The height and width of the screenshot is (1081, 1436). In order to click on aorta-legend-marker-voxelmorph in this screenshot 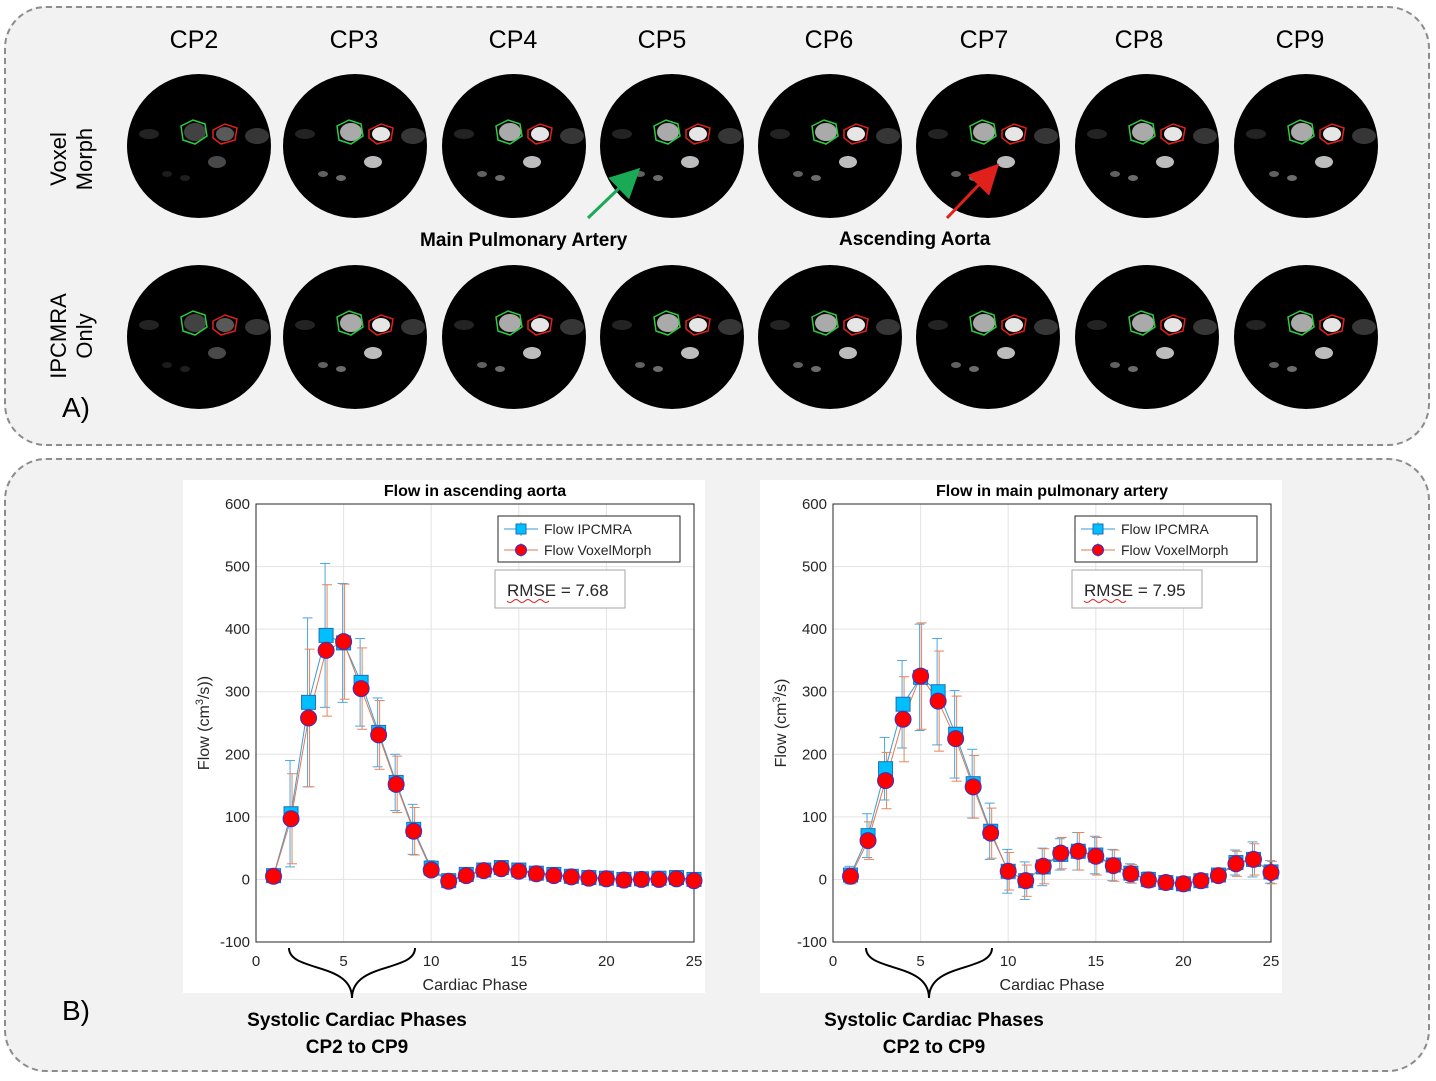, I will do `click(521, 550)`.